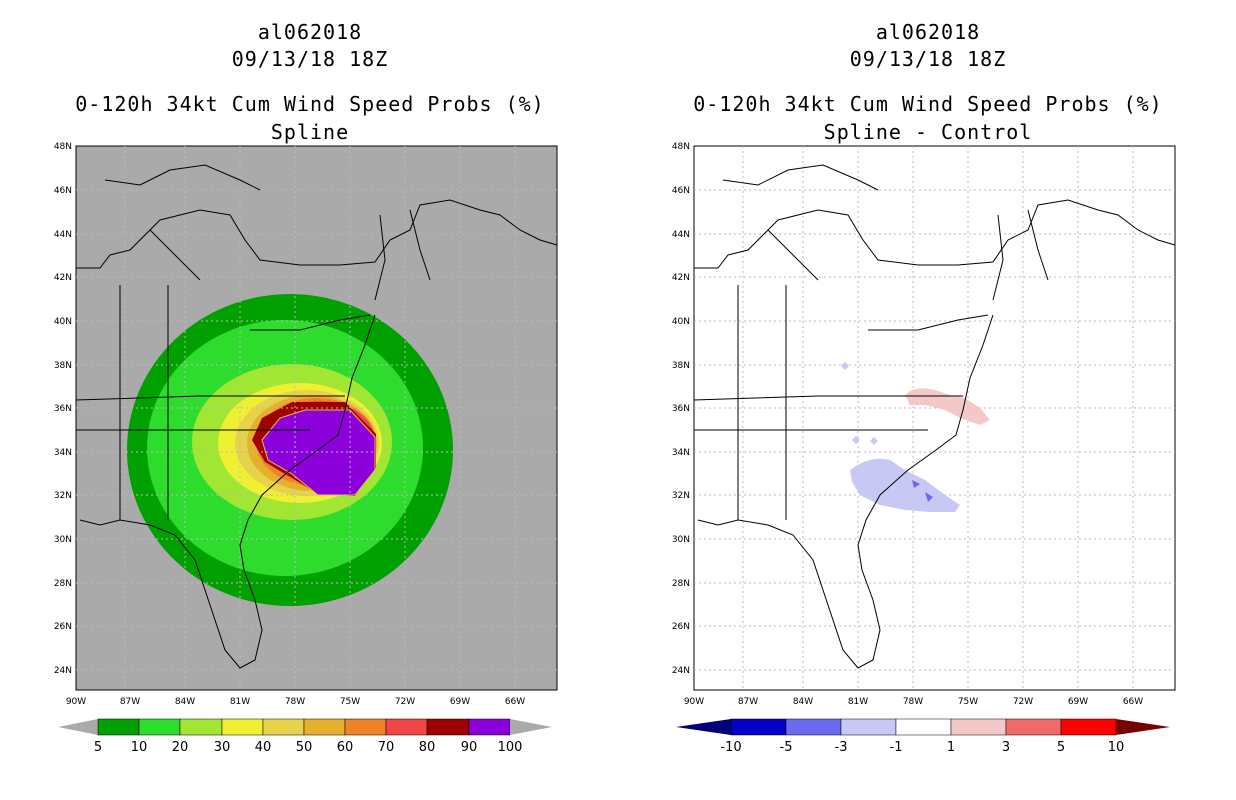 Image resolution: width=1236 pixels, height=800 pixels. What do you see at coordinates (896, 747) in the screenshot?
I see `colorbar-label: -1` at bounding box center [896, 747].